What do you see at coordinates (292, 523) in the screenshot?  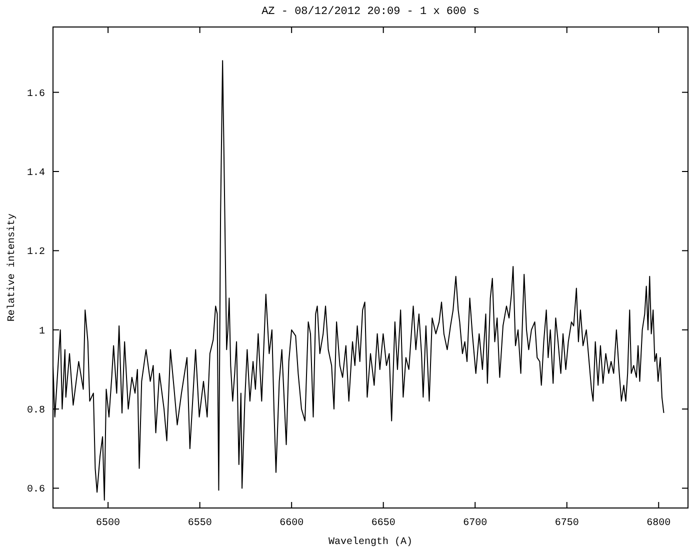 I see `x-tick-label: 6600` at bounding box center [292, 523].